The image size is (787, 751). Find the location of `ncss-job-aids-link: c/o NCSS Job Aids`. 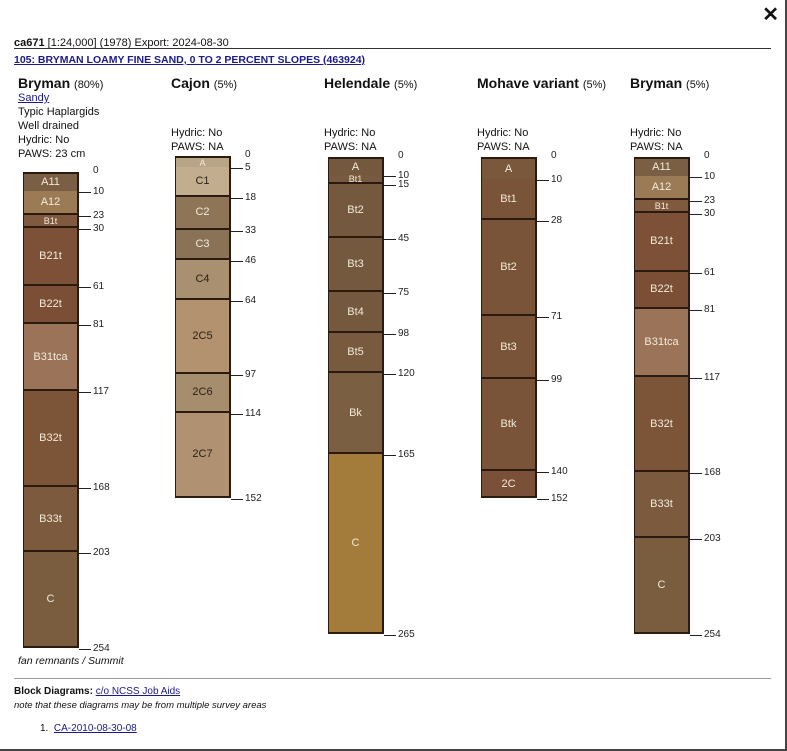

ncss-job-aids-link: c/o NCSS Job Aids is located at coordinates (138, 691).